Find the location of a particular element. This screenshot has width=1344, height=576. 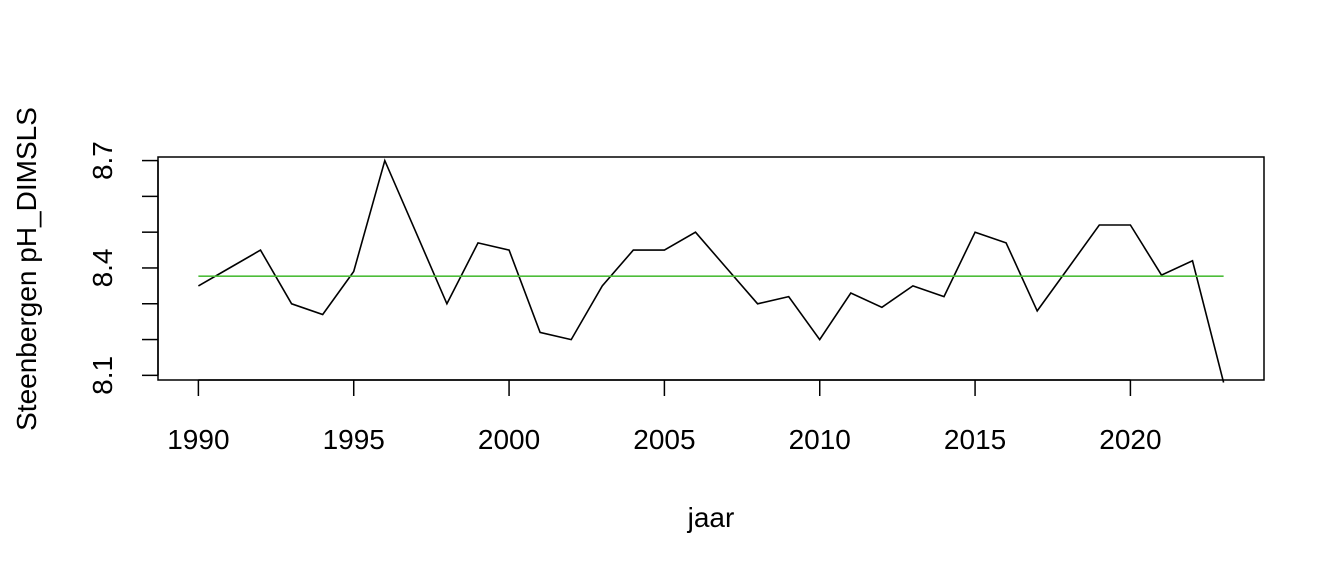

x-axis: 1990 1995 2000 2005 2010 2015 2020 is located at coordinates (664, 417).